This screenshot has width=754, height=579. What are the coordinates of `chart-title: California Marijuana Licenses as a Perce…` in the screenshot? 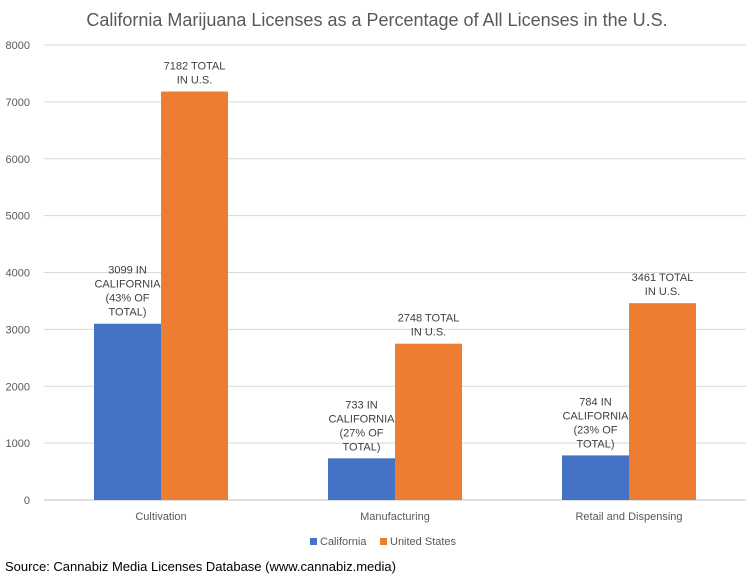 It's located at (376, 20).